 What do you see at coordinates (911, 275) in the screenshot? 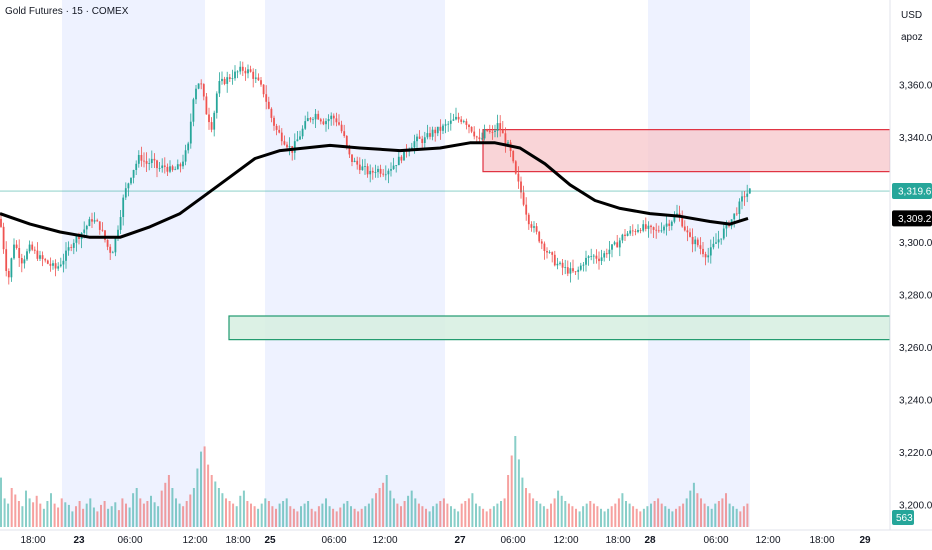
I see `price-axis` at bounding box center [911, 275].